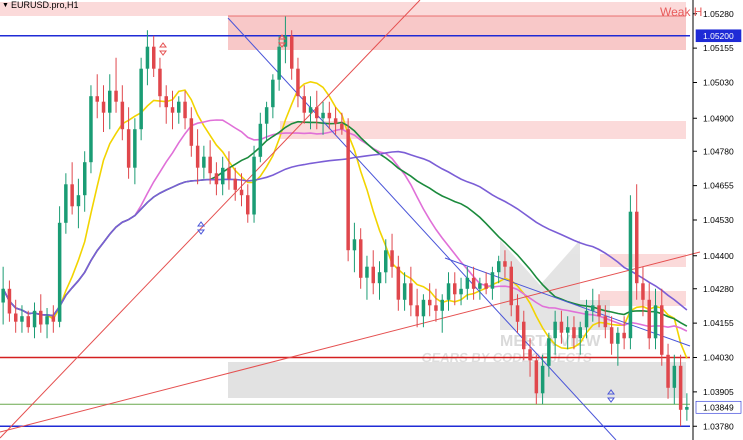 Image resolution: width=743 pixels, height=440 pixels. What do you see at coordinates (718, 289) in the screenshot?
I see `axis-tick-label: 1.04280` at bounding box center [718, 289].